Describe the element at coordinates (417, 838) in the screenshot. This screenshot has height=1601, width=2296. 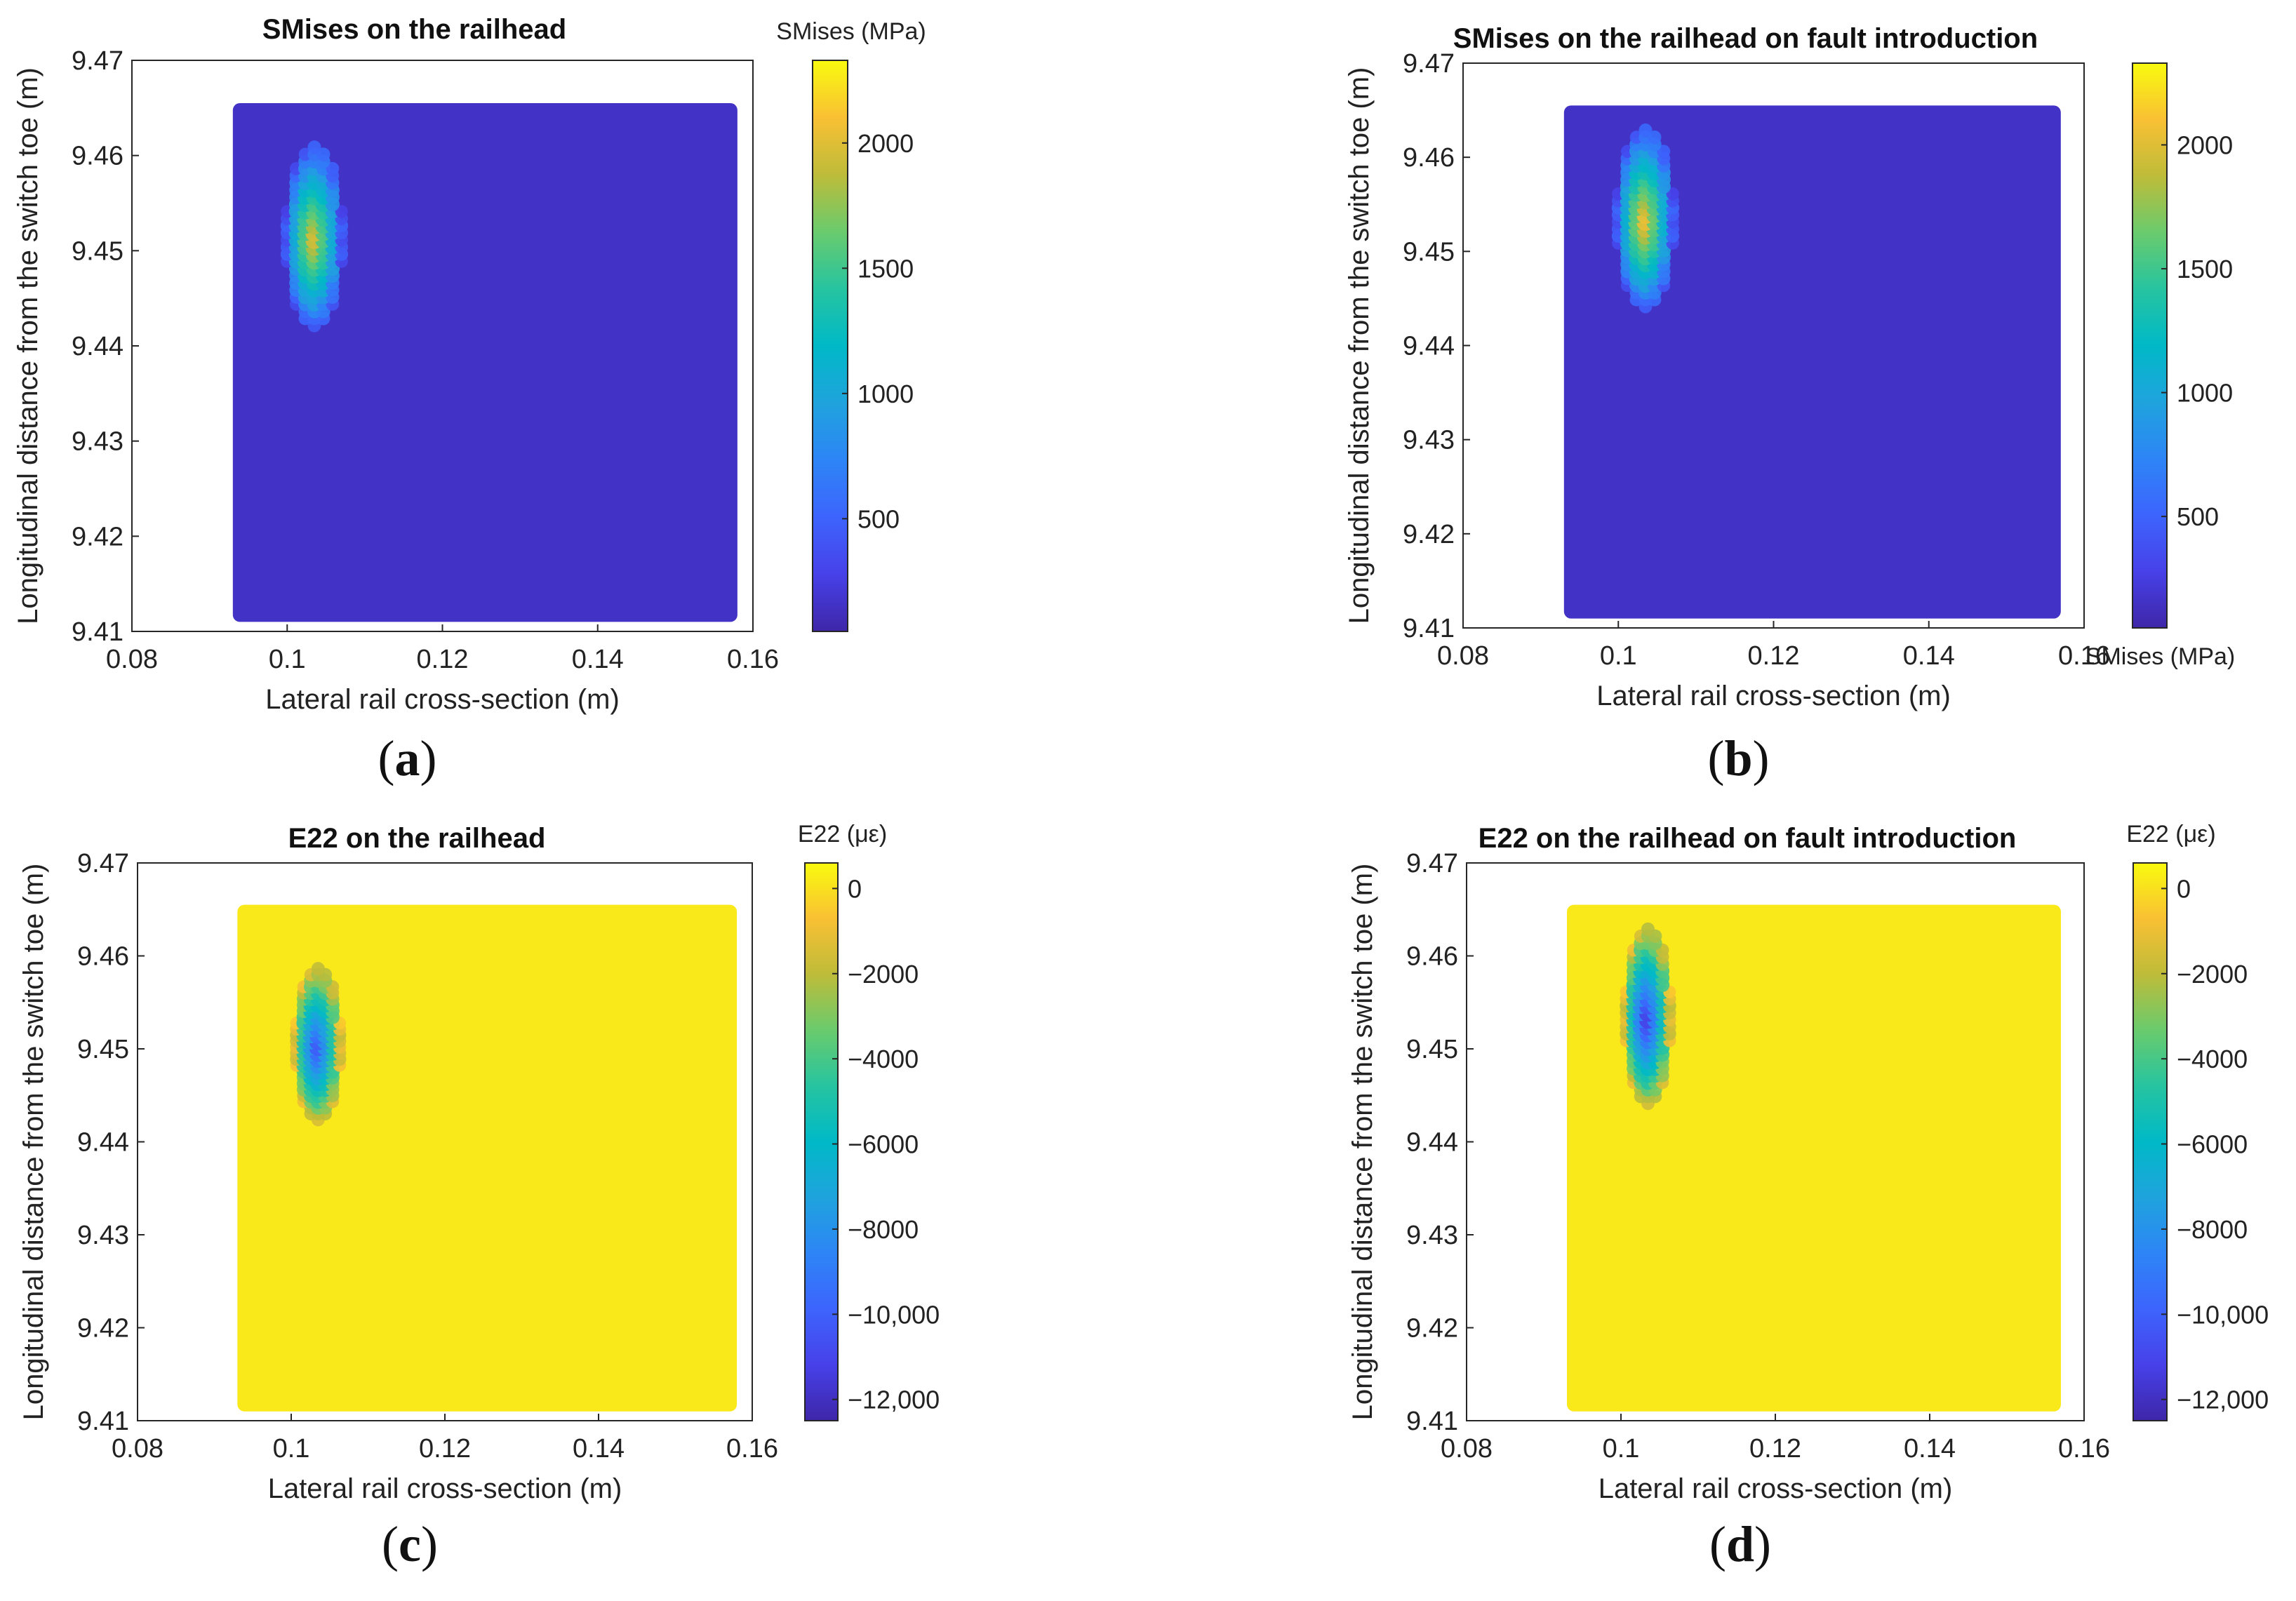
I see `chart-title: E22 on the railhead` at that location.